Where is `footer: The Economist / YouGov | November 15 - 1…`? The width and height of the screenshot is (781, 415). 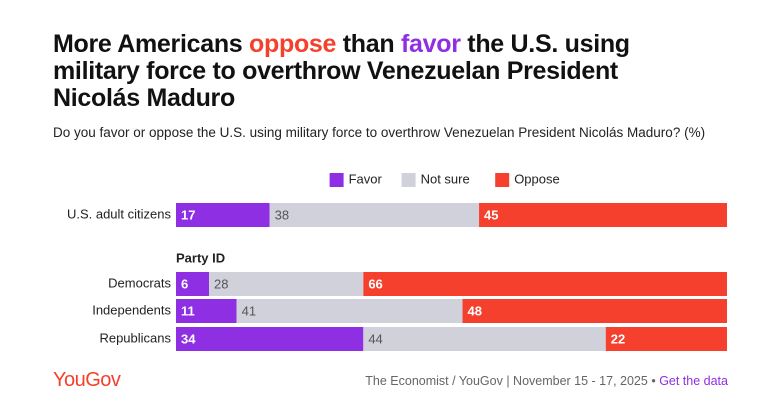
footer: The Economist / YouGov | November 15 - 1… is located at coordinates (546, 381).